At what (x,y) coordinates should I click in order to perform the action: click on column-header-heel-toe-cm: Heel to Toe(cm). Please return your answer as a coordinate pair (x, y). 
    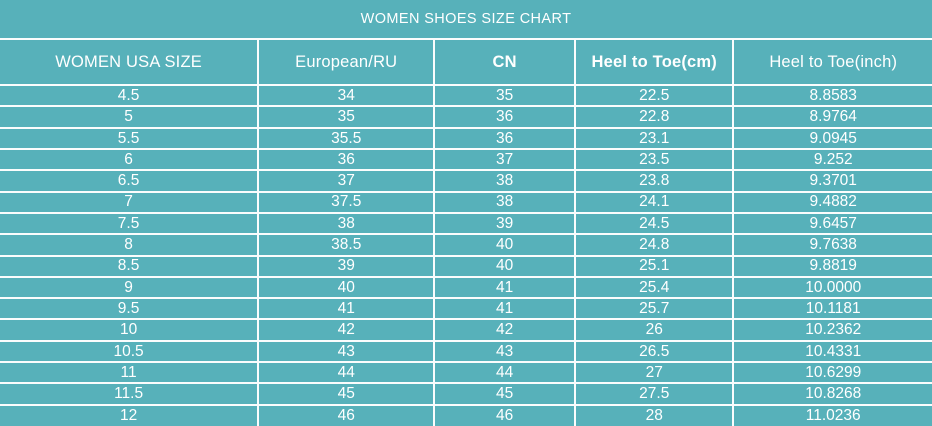
    Looking at the image, I should click on (654, 62).